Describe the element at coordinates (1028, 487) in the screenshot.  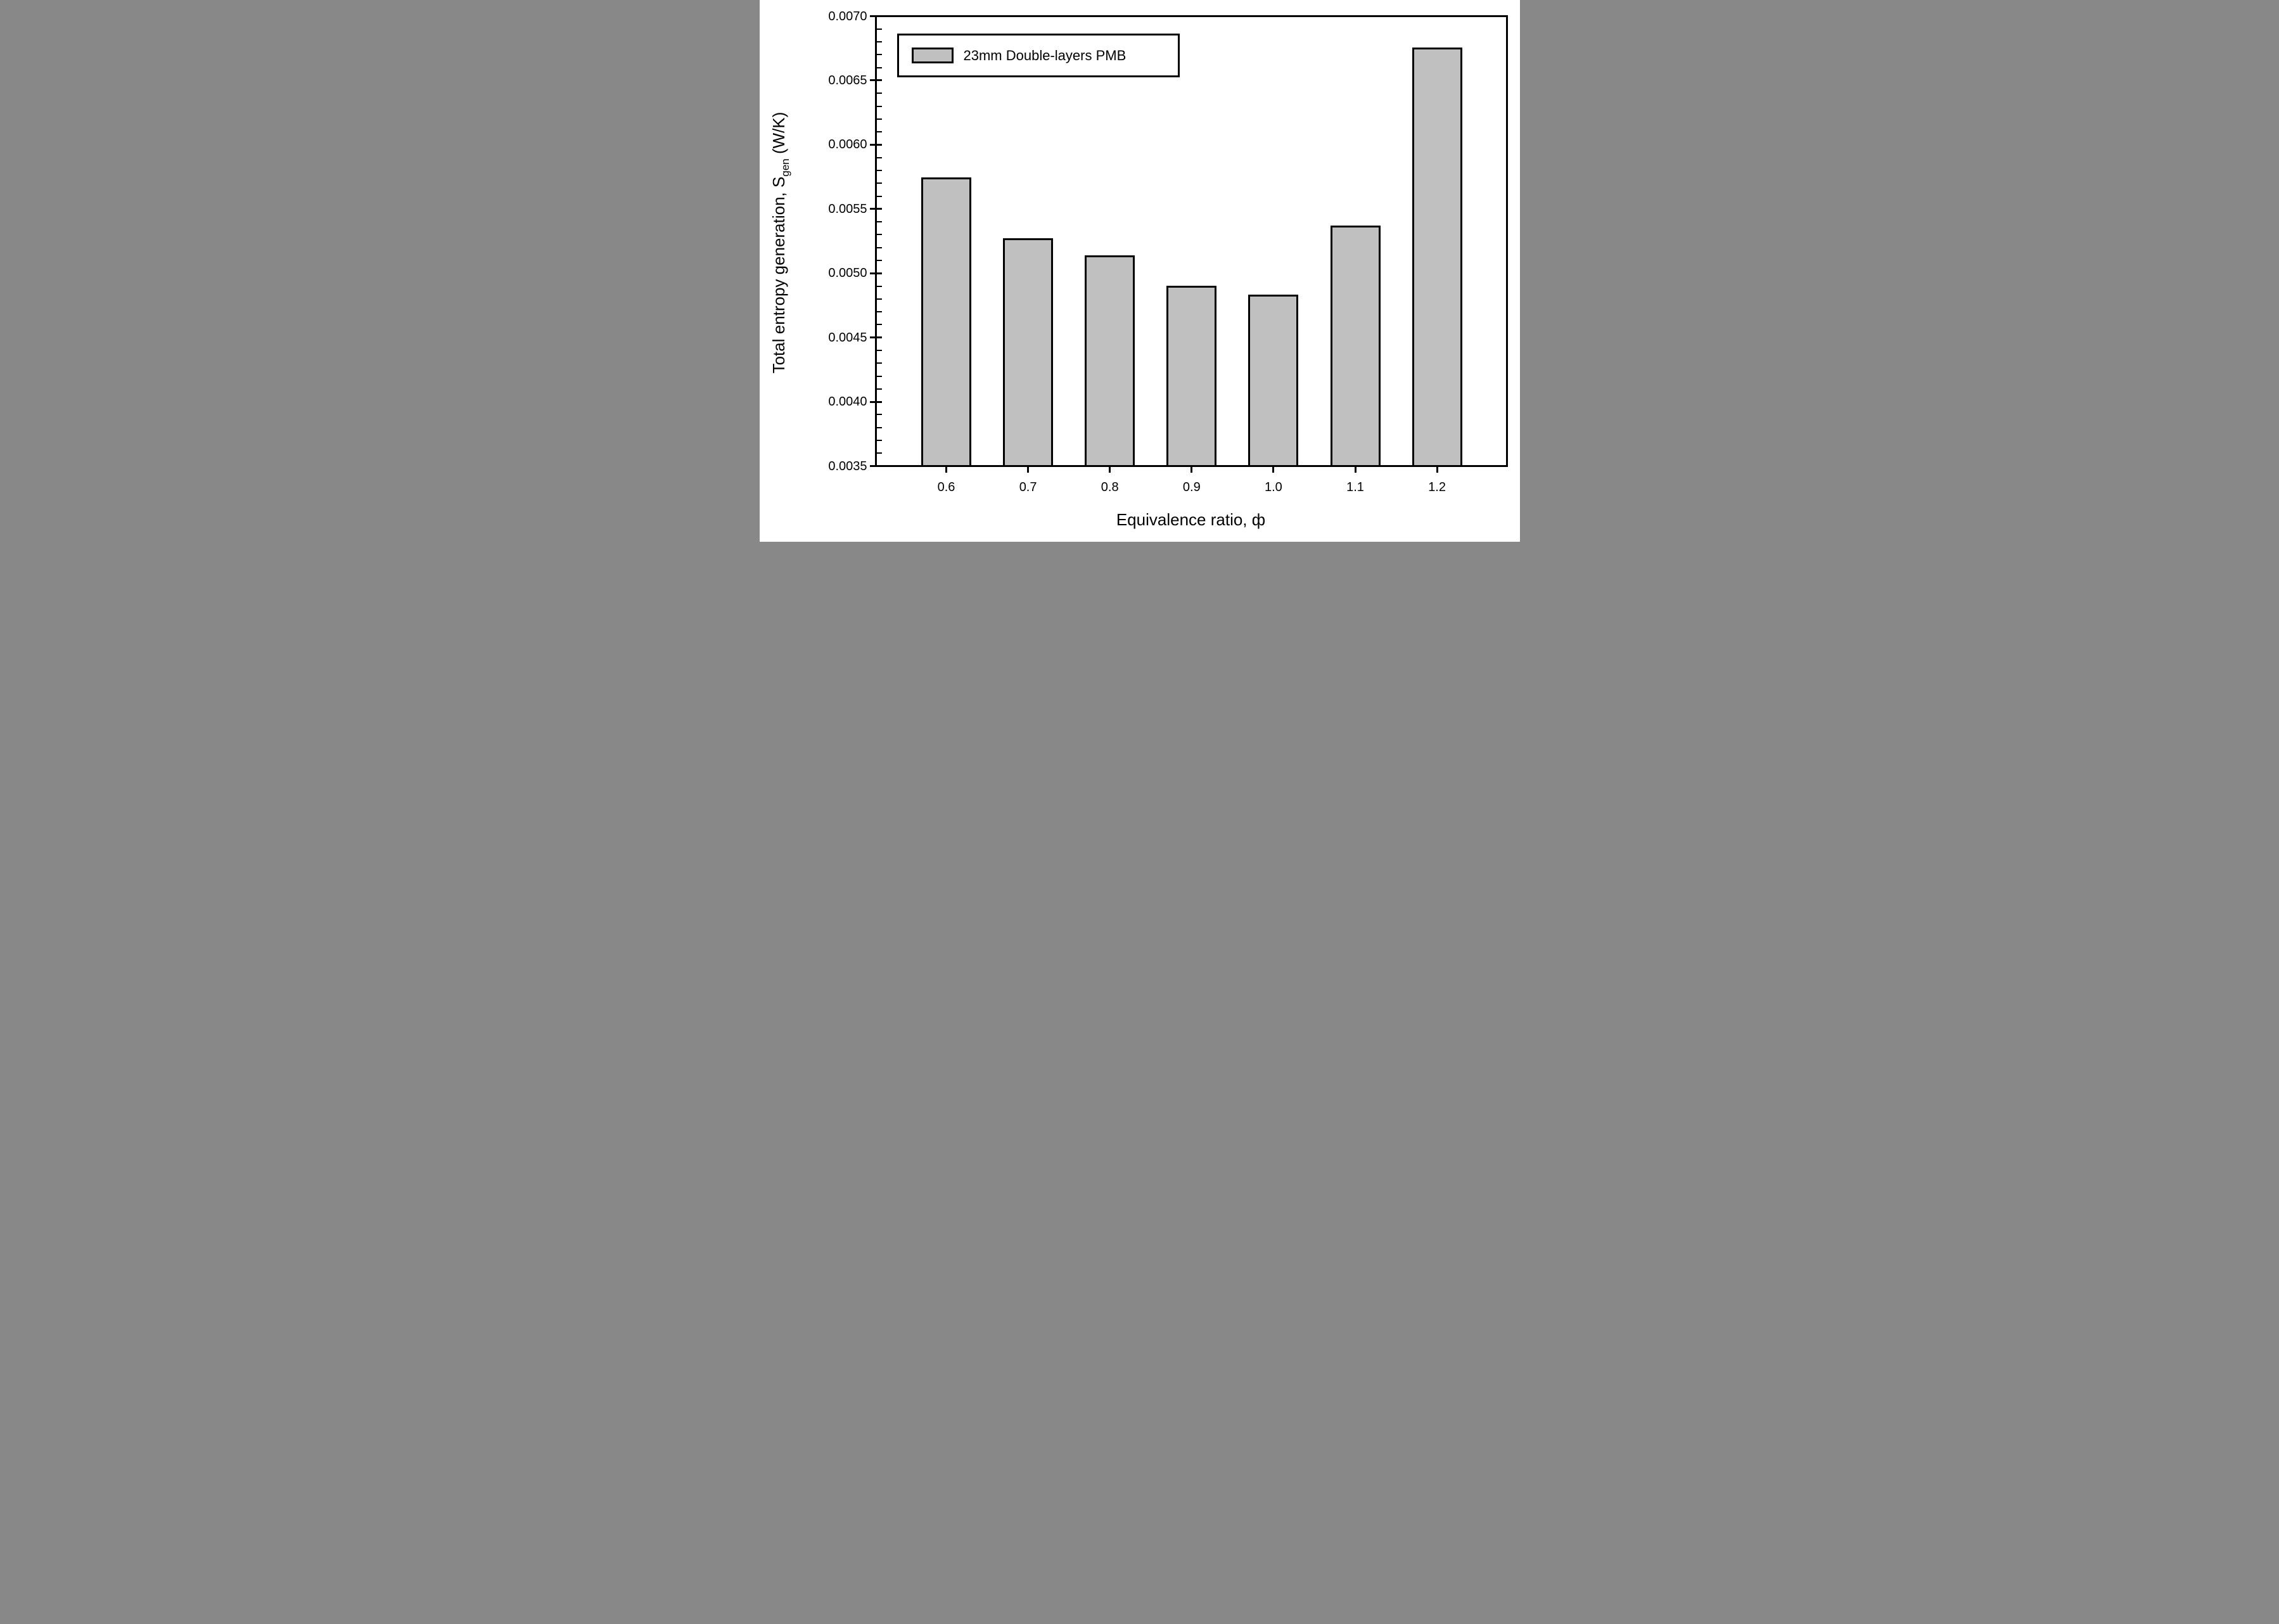
I see `x-tick-label: 0.7` at that location.